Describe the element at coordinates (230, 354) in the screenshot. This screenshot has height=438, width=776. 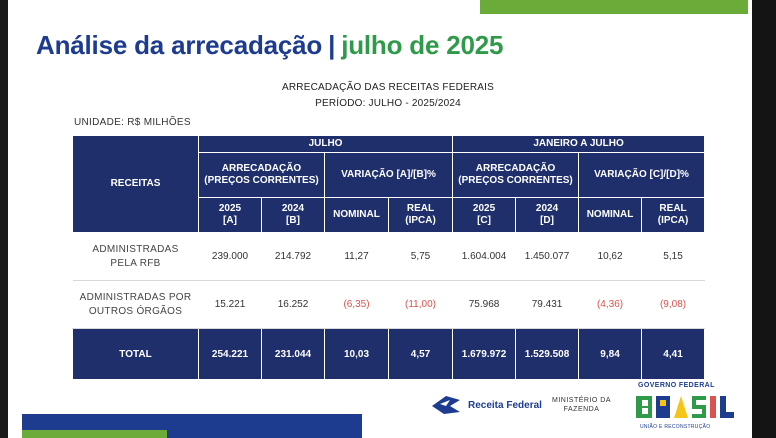
I see `table-cell-total: 254.221` at that location.